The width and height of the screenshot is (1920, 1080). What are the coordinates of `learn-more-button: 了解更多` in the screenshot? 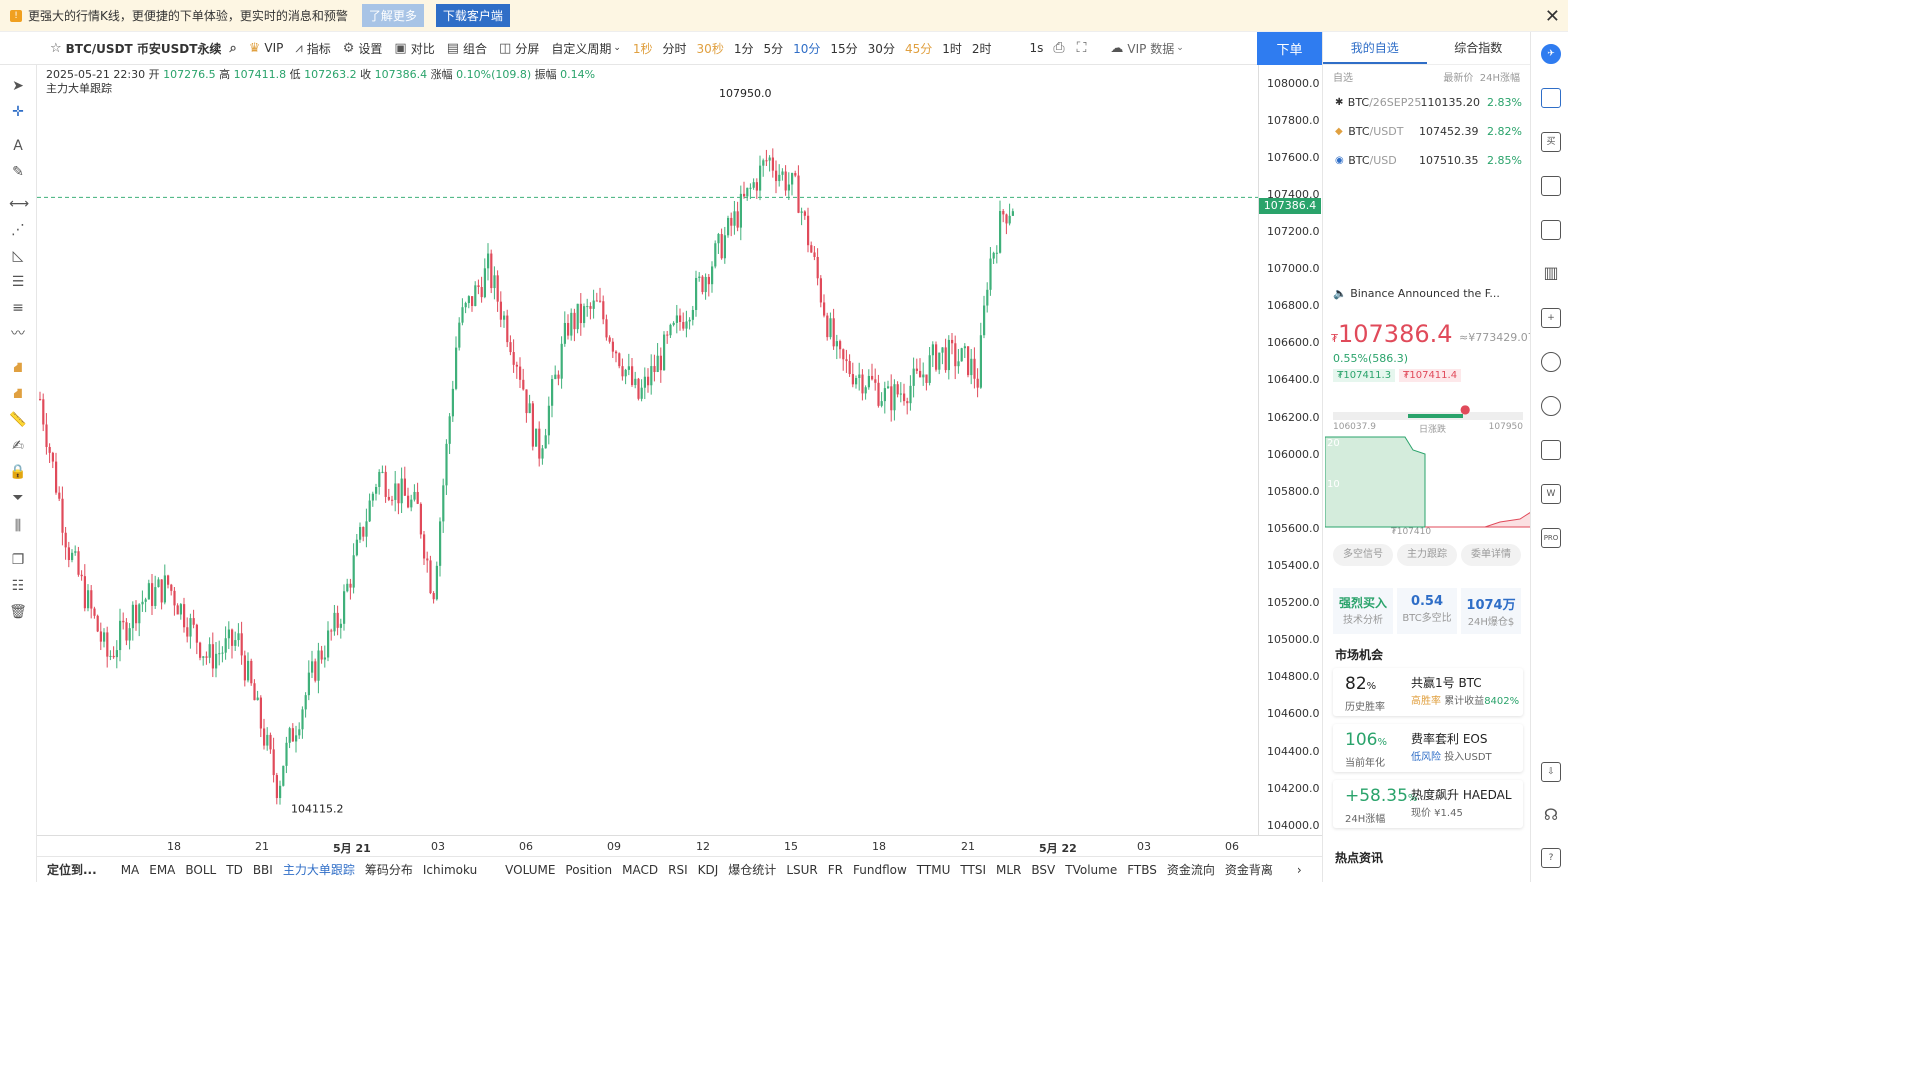 It's located at (392, 15).